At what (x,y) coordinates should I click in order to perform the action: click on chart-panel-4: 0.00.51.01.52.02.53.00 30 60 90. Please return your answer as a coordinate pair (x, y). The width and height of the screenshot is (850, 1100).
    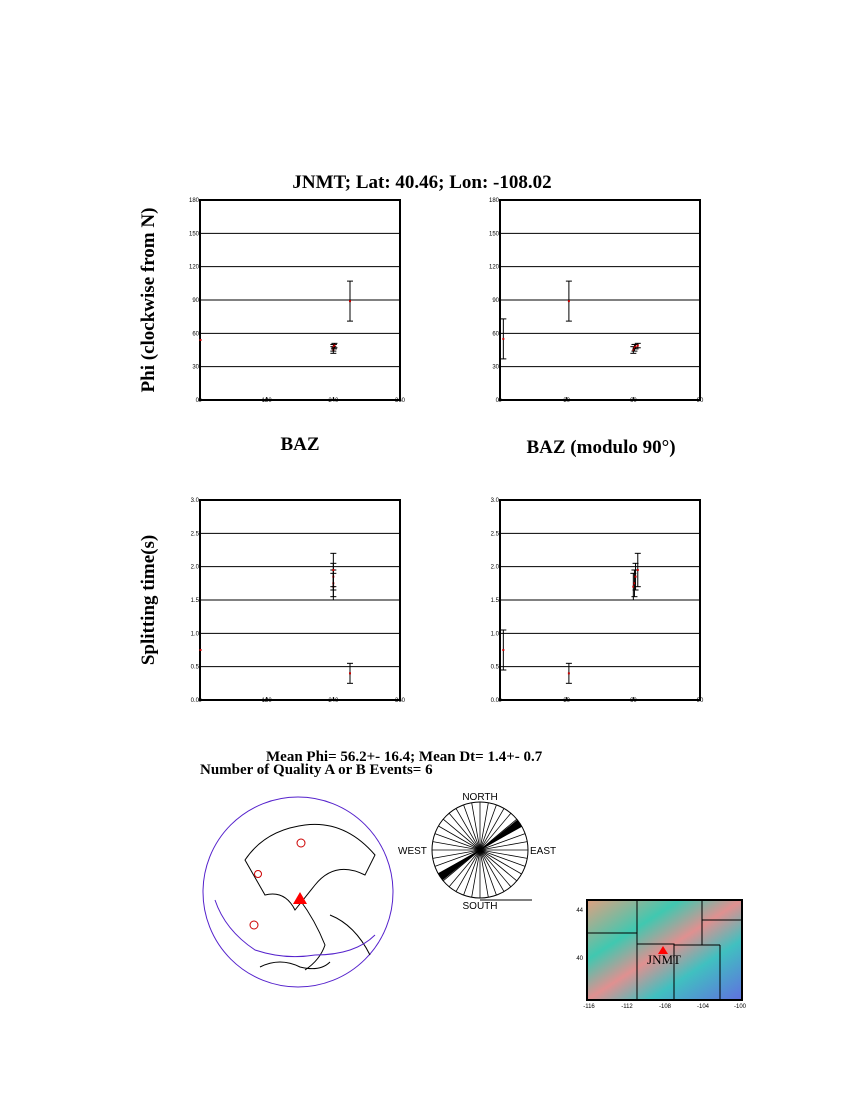
    Looking at the image, I should click on (597, 601).